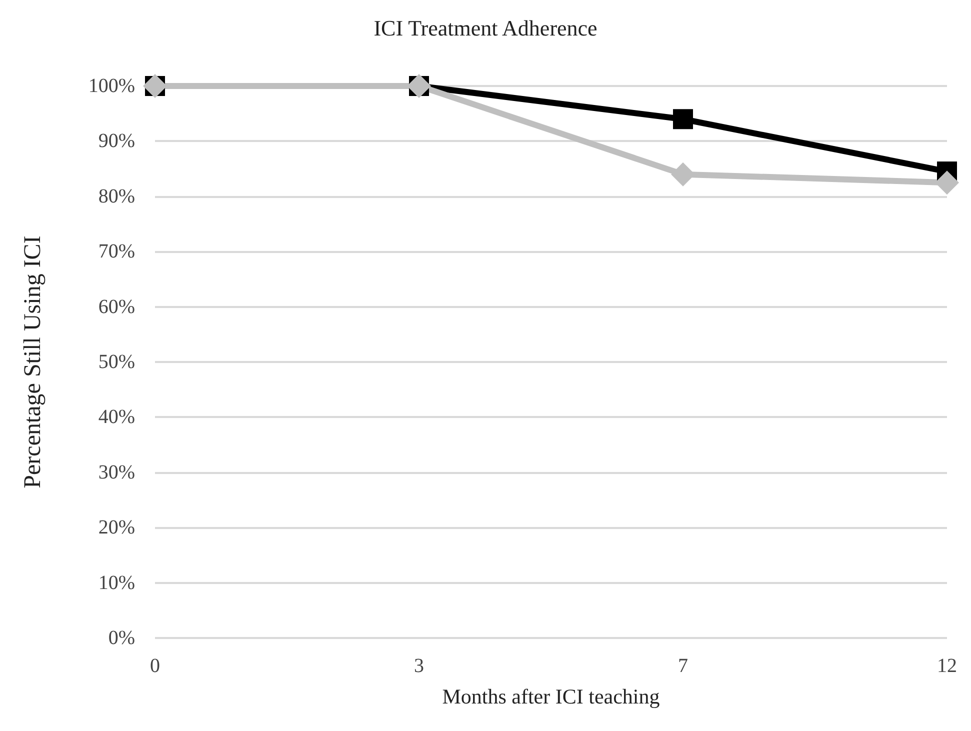  What do you see at coordinates (116, 141) in the screenshot?
I see `y-tick-label: 90%` at bounding box center [116, 141].